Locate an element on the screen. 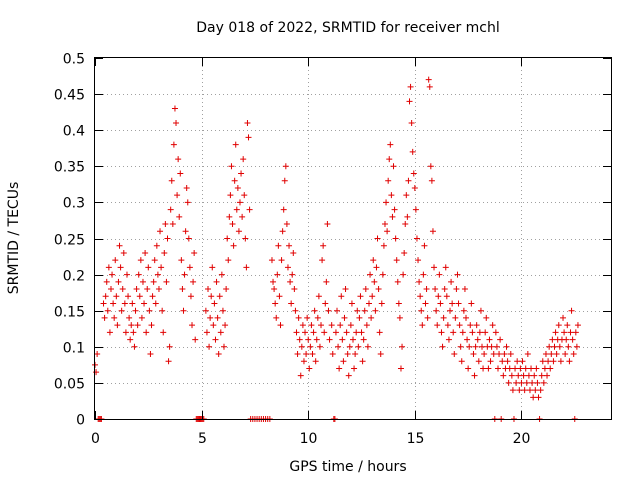 The width and height of the screenshot is (640, 480). x-tick-label: 5 is located at coordinates (202, 439).